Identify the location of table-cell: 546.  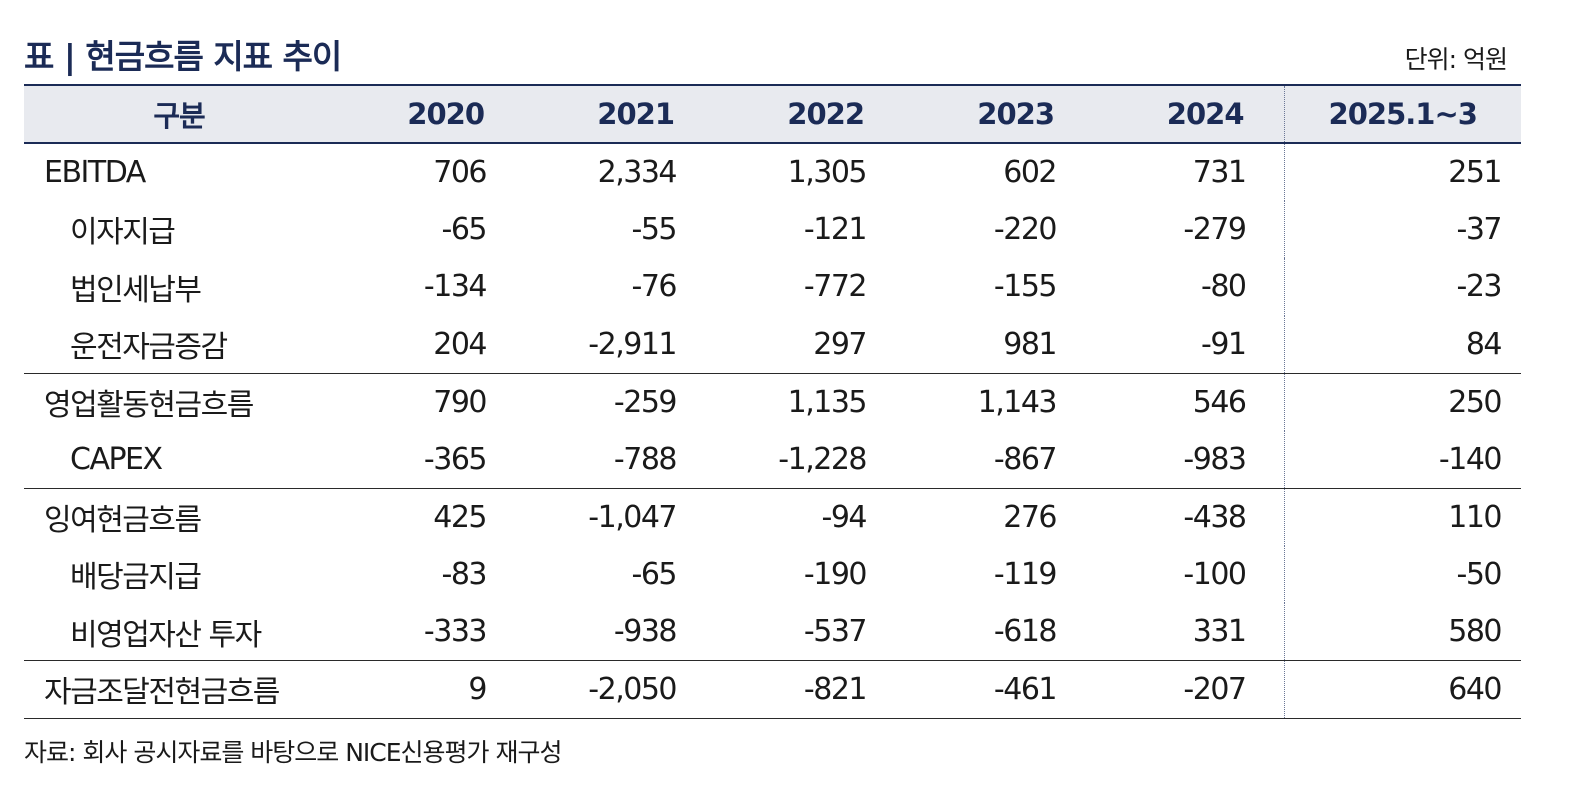
(1219, 402).